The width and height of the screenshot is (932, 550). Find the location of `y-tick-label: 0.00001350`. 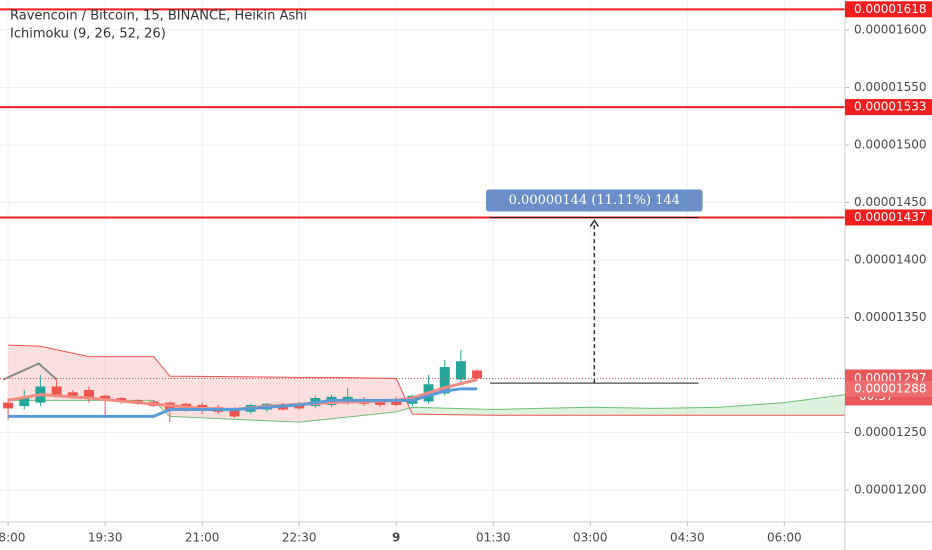

y-tick-label: 0.00001350 is located at coordinates (890, 317).